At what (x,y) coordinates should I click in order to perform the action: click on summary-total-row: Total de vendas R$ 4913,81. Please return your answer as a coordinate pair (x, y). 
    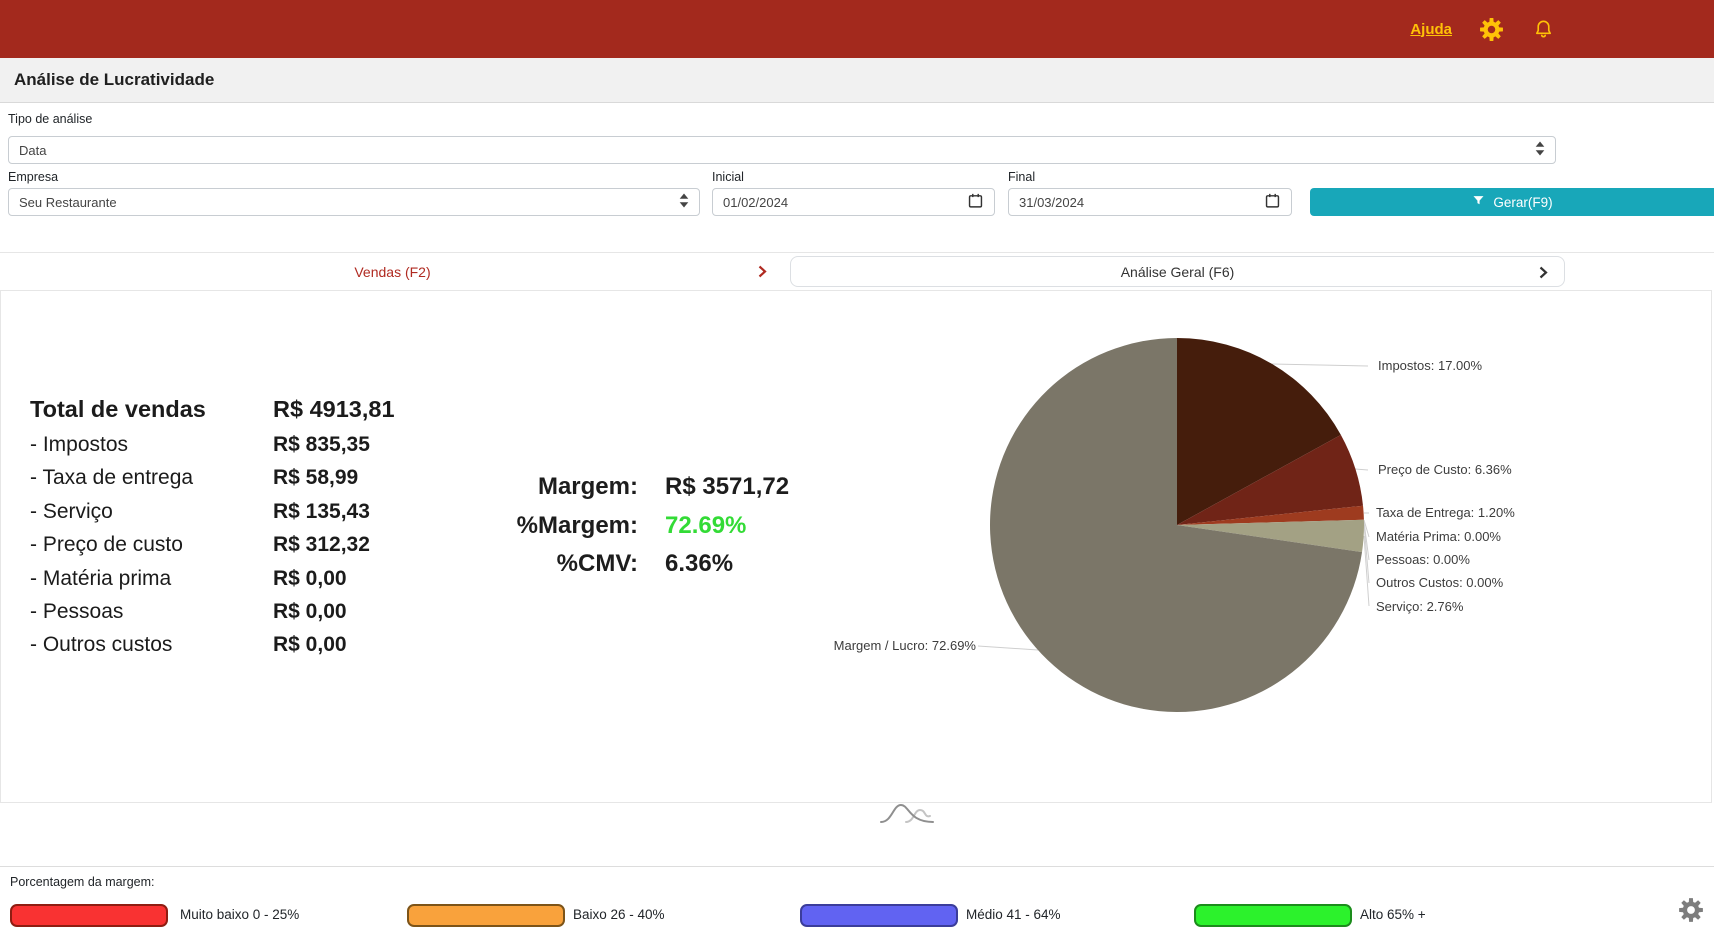
    Looking at the image, I should click on (260, 409).